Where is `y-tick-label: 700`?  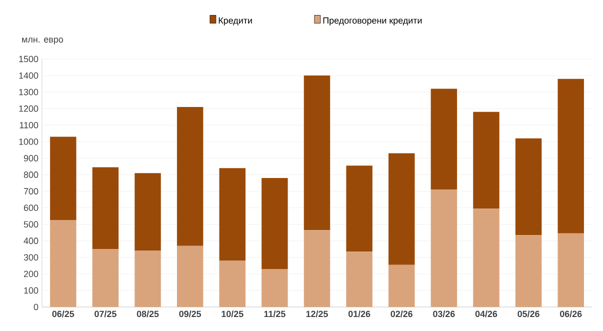
y-tick-label: 700 is located at coordinates (31, 191).